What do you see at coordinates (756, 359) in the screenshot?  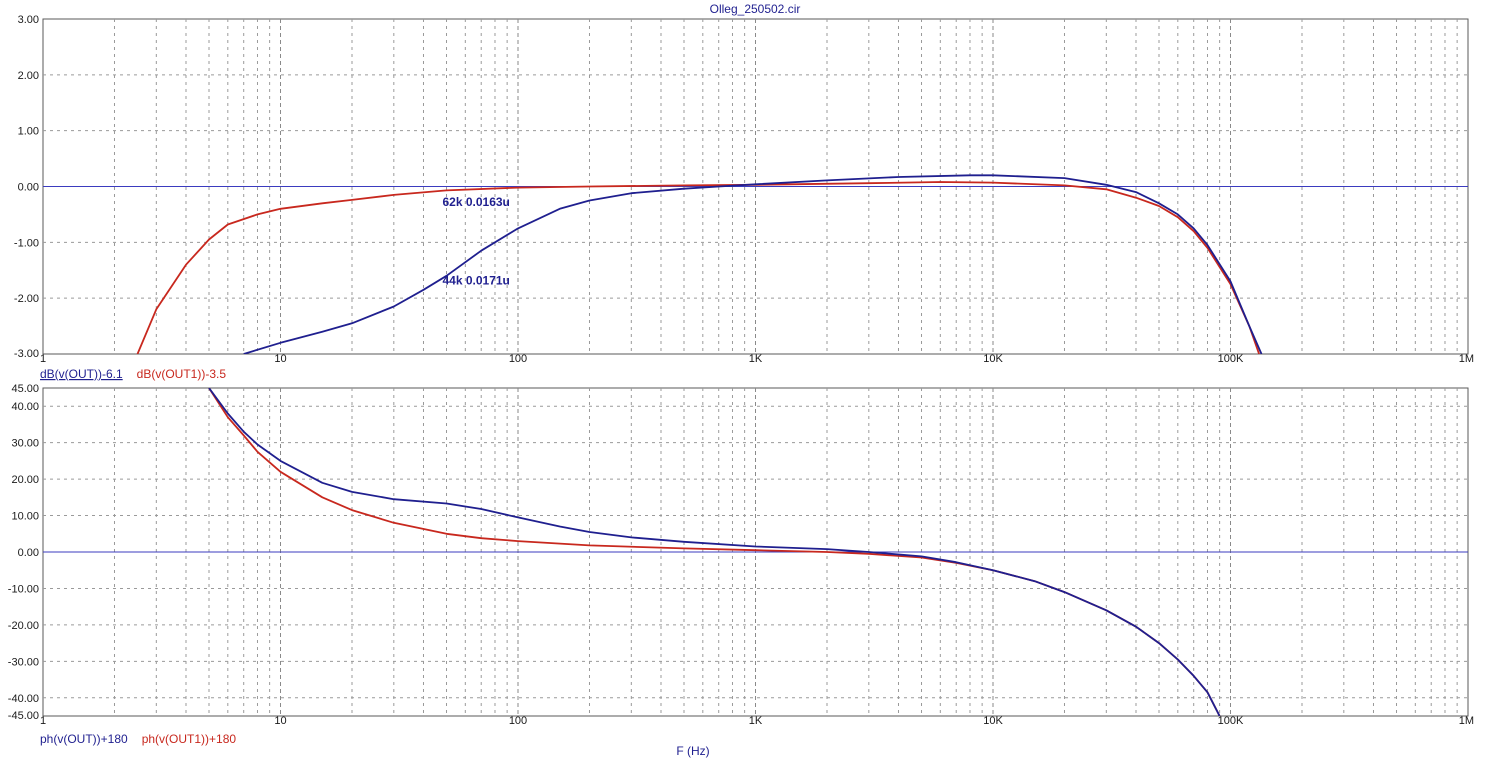 I see `mag-x-tick-label: 1K` at bounding box center [756, 359].